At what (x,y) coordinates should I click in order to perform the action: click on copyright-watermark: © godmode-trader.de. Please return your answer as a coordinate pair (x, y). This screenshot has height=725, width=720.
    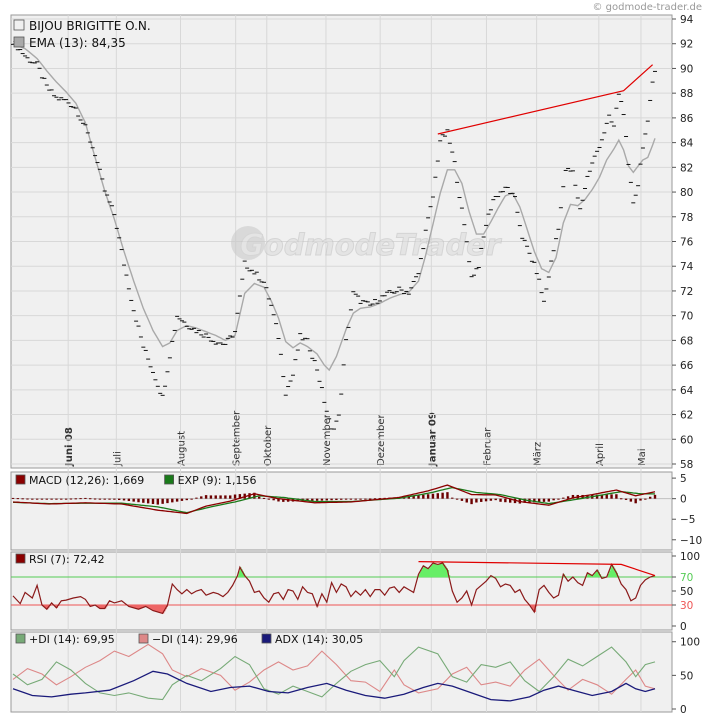
    Looking at the image, I should click on (648, 7).